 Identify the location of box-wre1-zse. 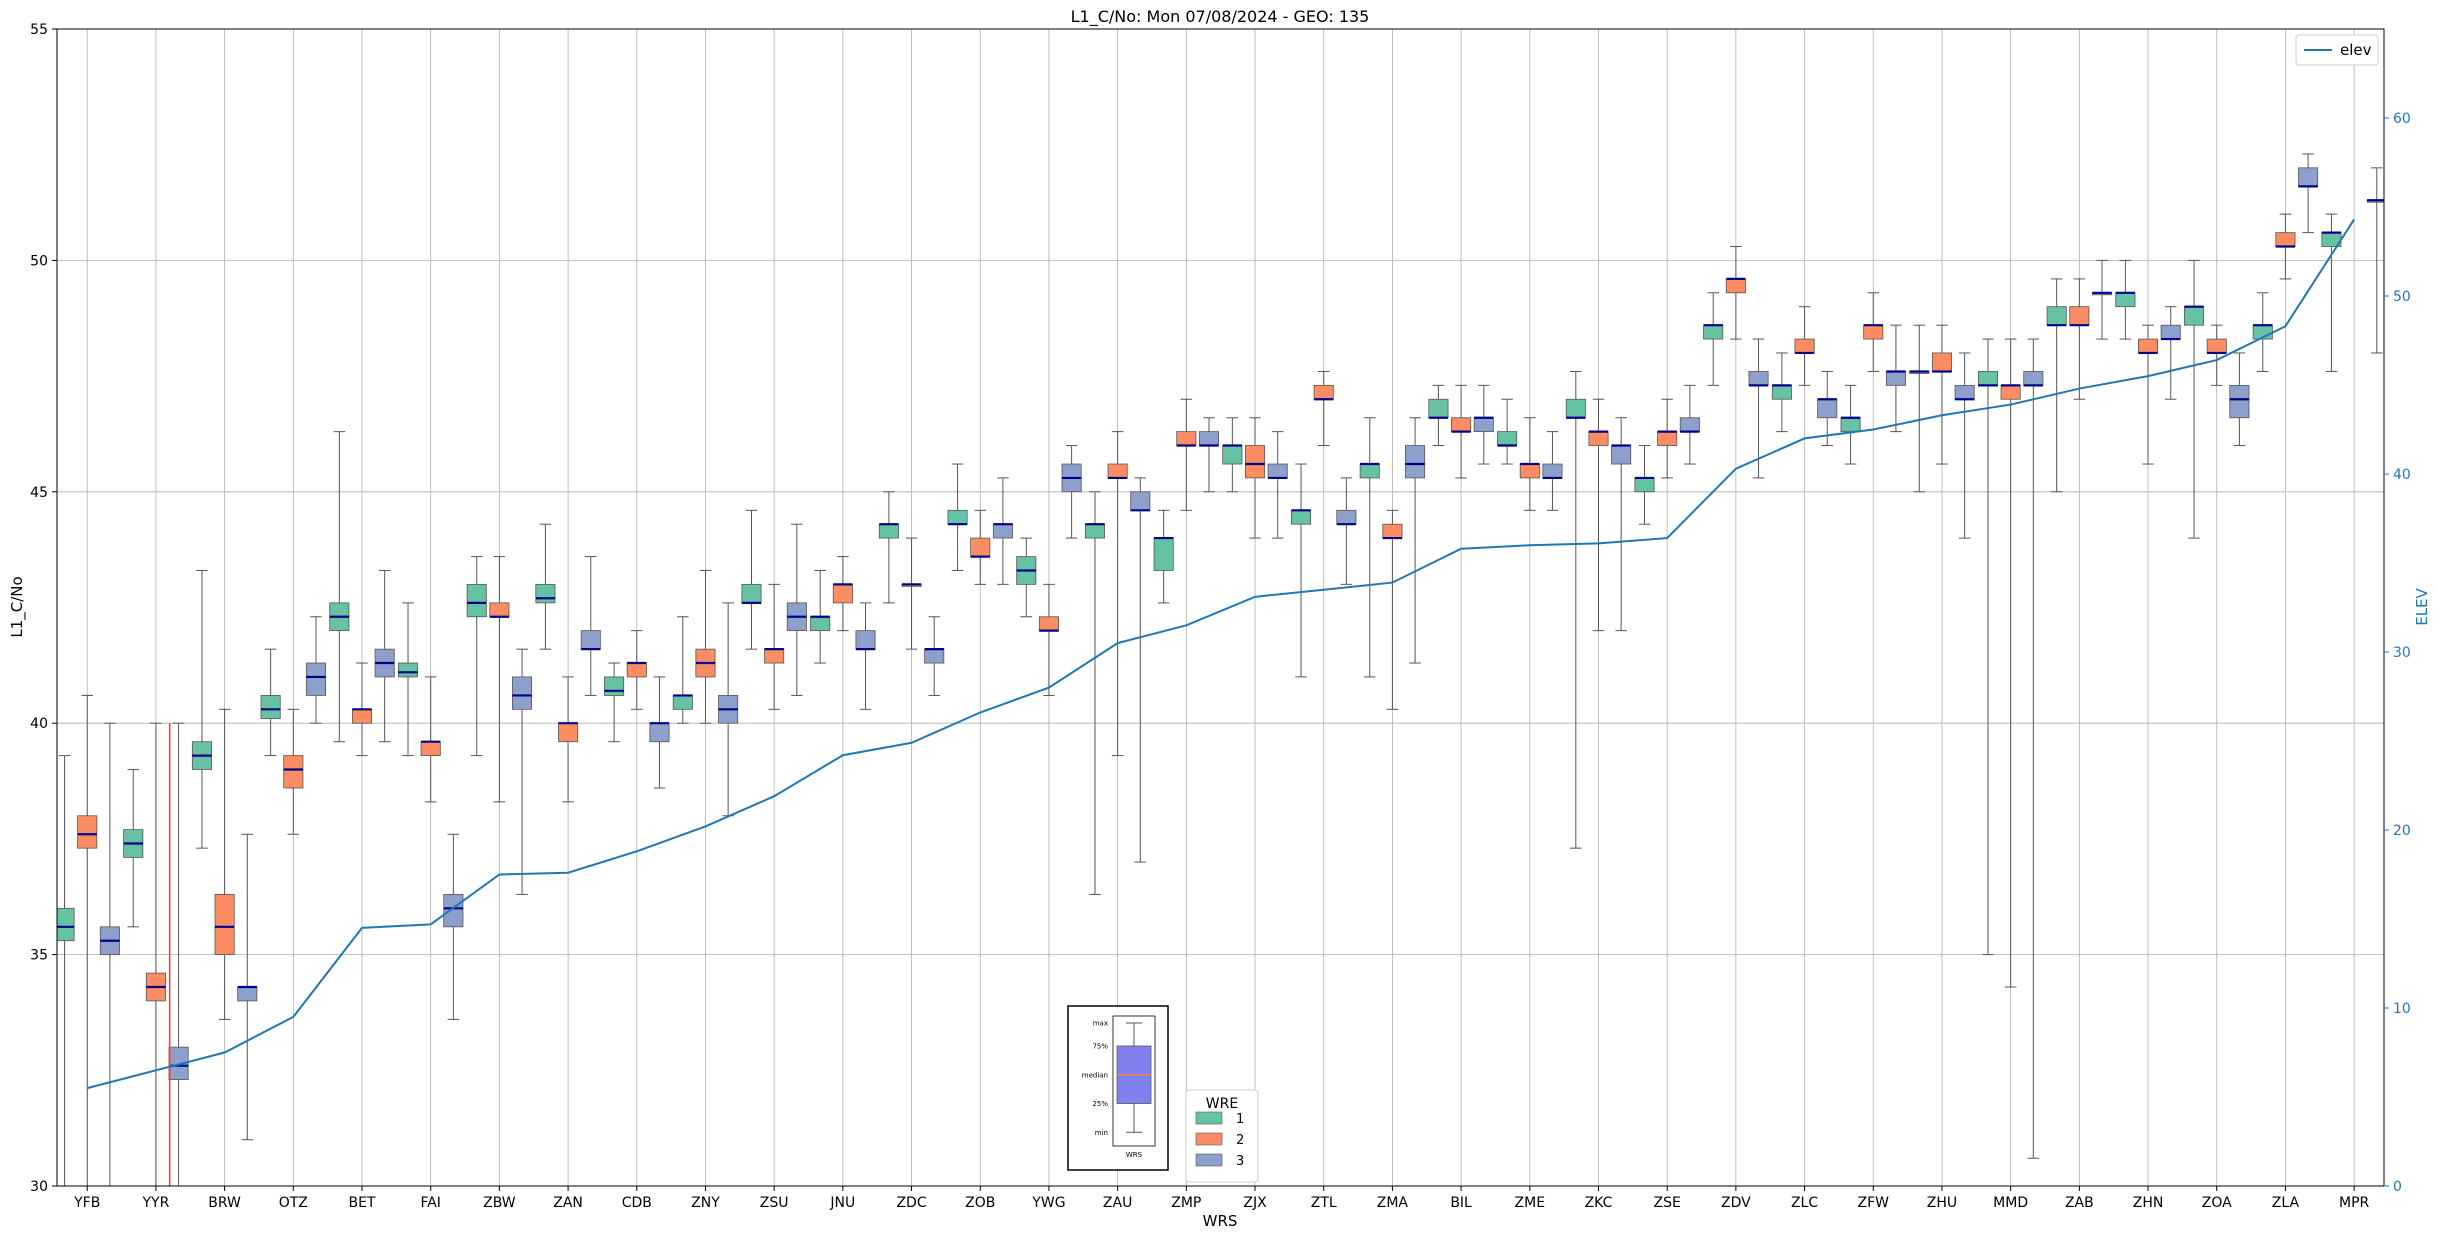
(1644, 485).